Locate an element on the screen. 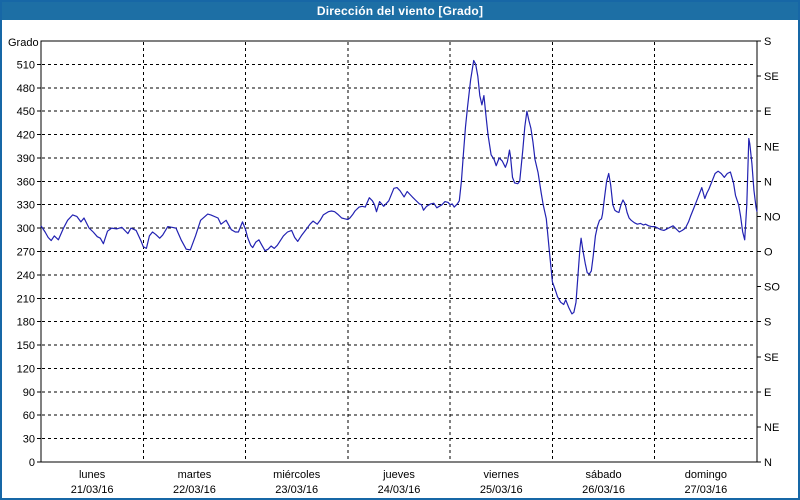  y-tick-label: 390 is located at coordinates (26, 159).